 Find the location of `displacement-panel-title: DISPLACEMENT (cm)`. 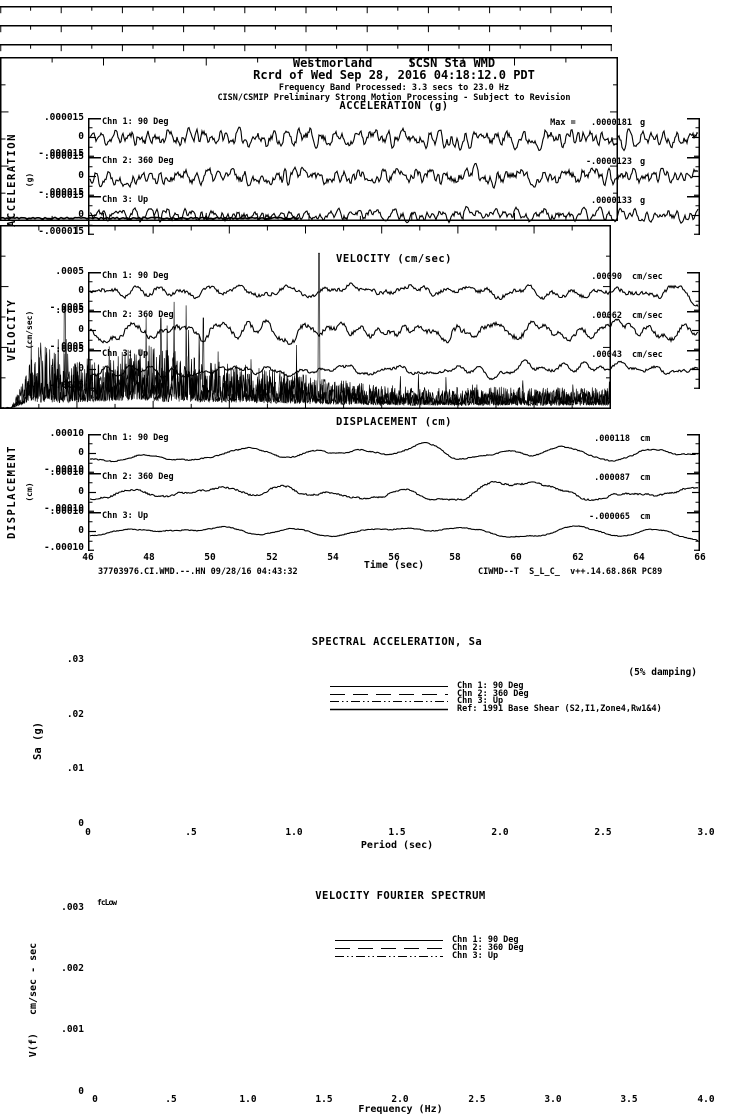

displacement-panel-title: DISPLACEMENT (cm) is located at coordinates (394, 422).